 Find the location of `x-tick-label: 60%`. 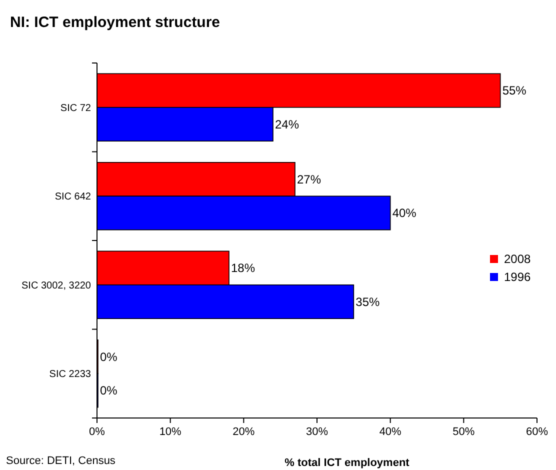

x-tick-label: 60% is located at coordinates (537, 432).